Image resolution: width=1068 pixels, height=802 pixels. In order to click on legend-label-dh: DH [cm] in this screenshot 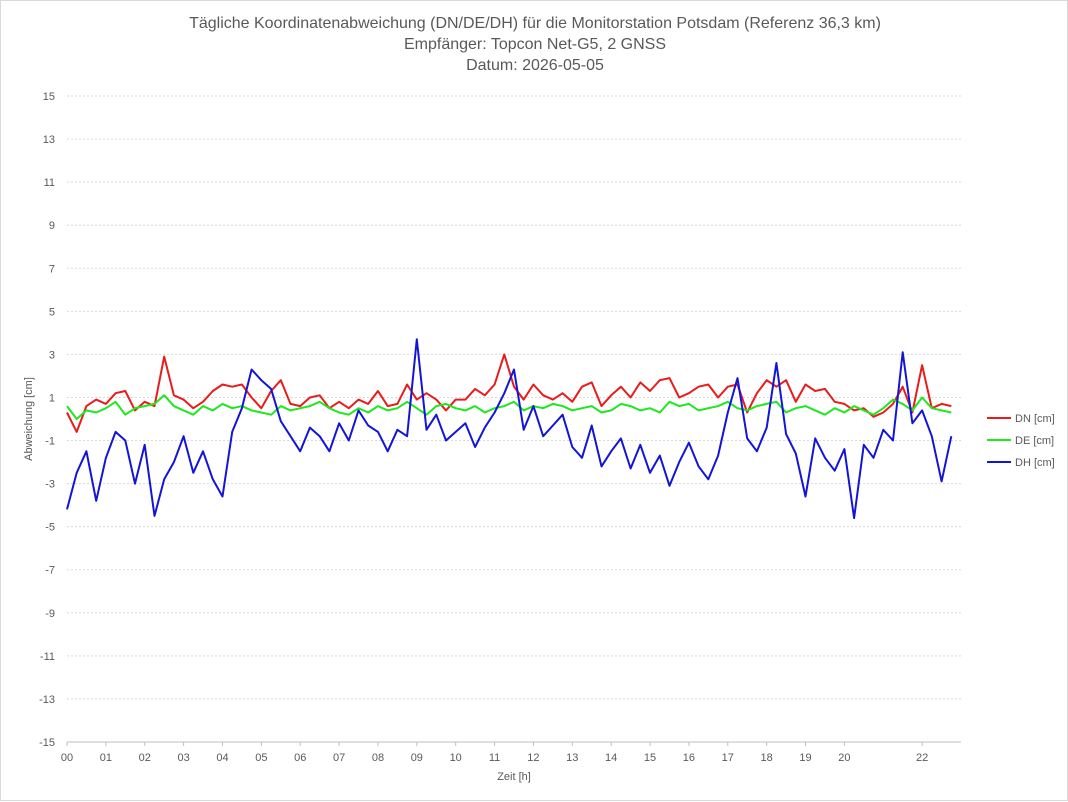, I will do `click(1035, 463)`.